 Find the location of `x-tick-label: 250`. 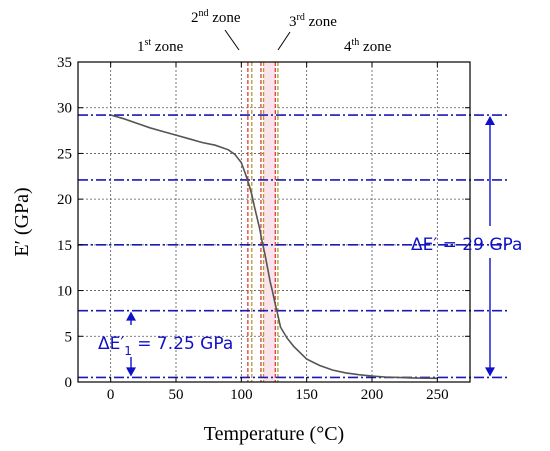

x-tick-label: 250 is located at coordinates (437, 395).